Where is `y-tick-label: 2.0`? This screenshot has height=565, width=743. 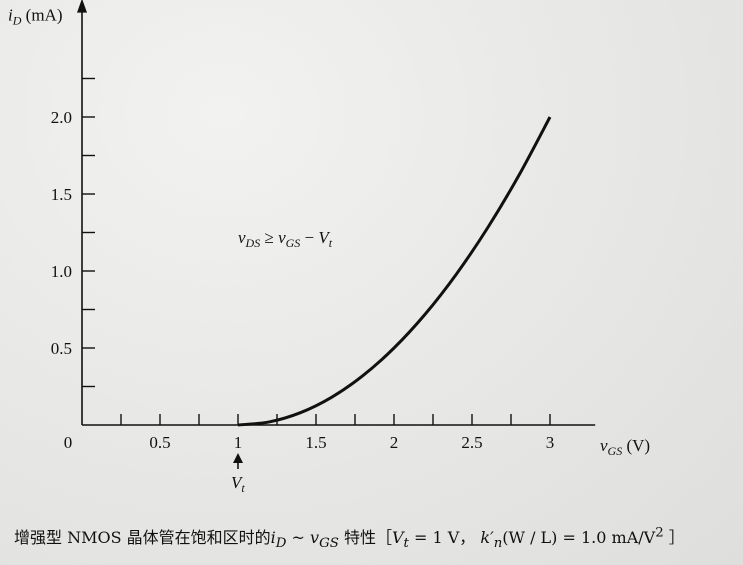
y-tick-label: 2.0 is located at coordinates (61, 117).